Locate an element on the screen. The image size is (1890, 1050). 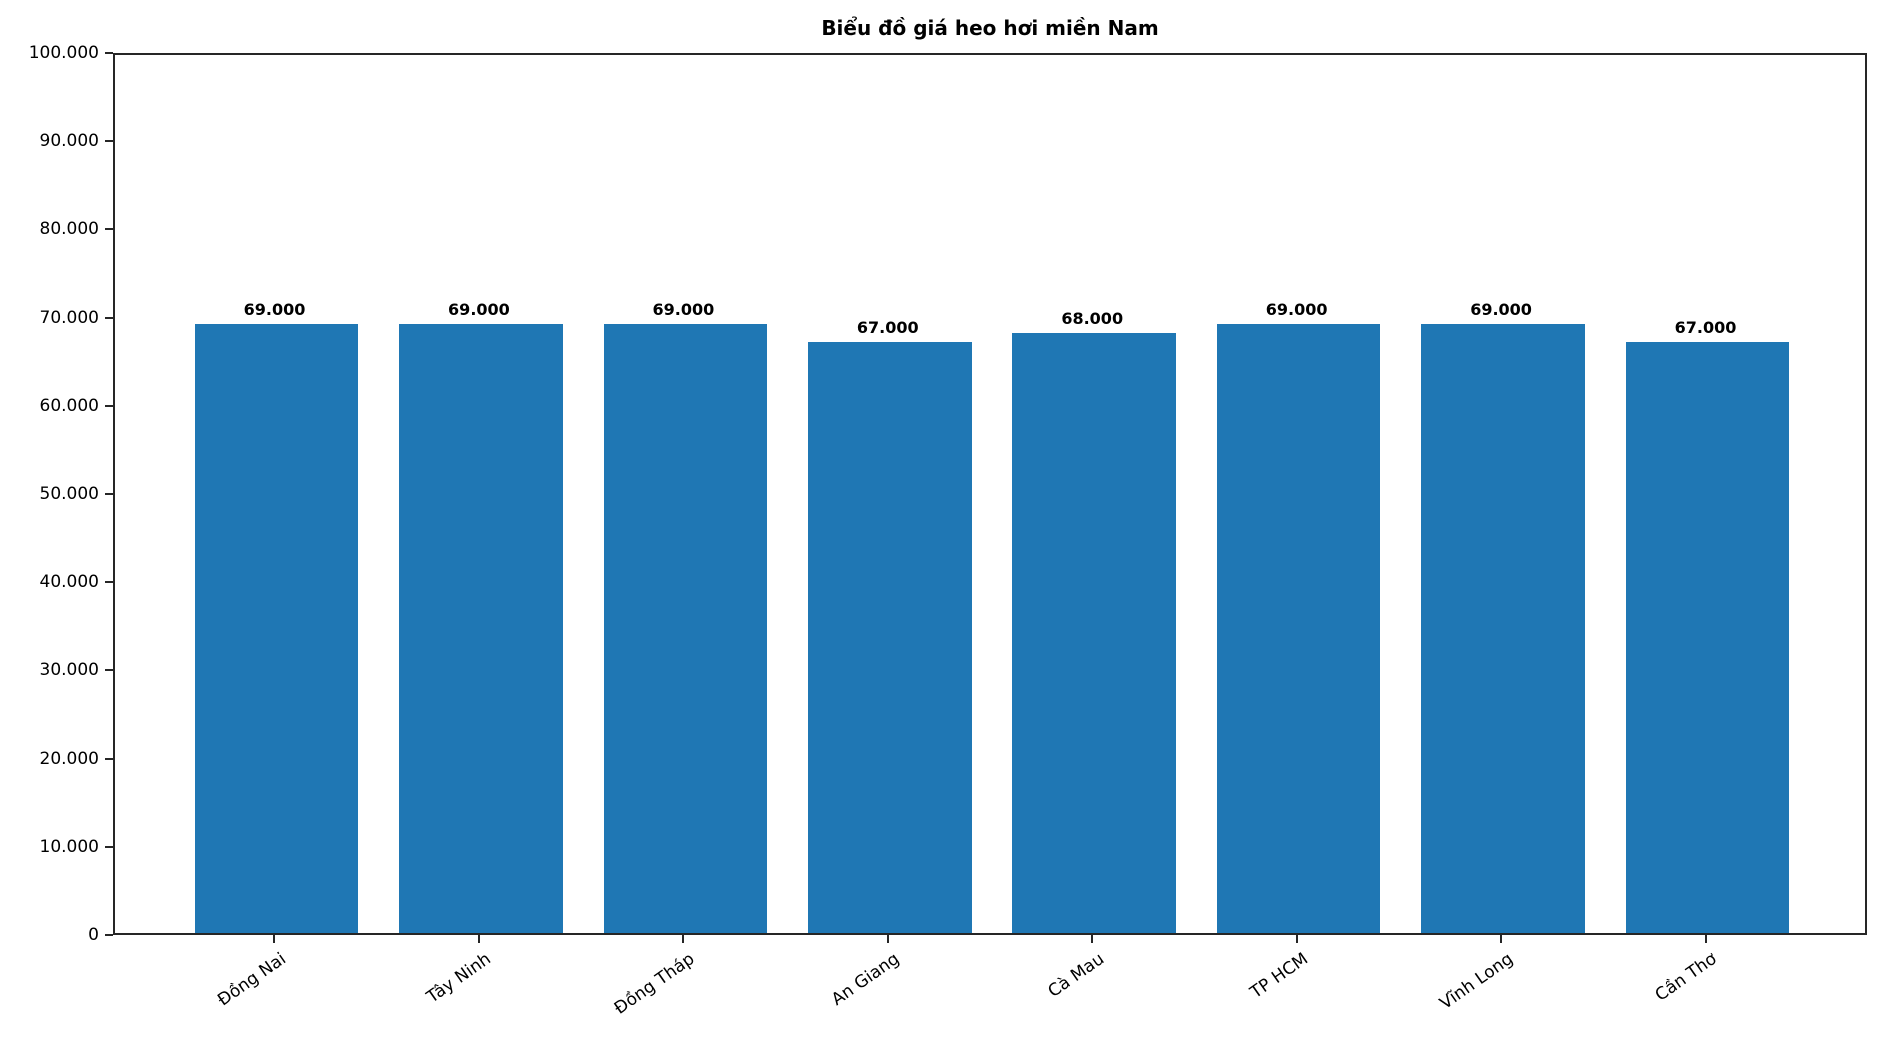
y-tick-label: 40.000 is located at coordinates (69, 582).